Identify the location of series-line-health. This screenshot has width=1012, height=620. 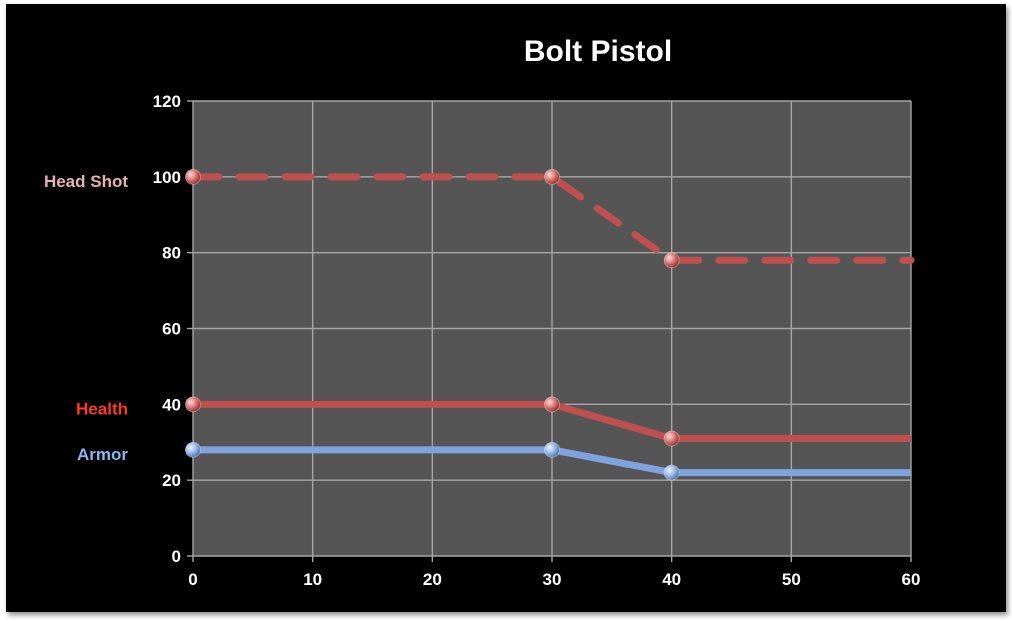
(552, 421).